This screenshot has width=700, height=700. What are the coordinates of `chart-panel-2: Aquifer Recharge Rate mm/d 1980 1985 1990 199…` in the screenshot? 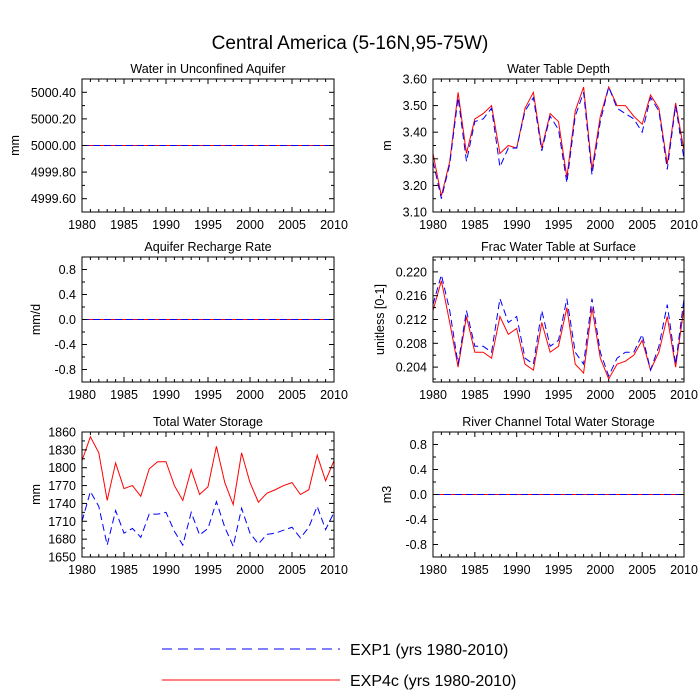 It's located at (188, 321).